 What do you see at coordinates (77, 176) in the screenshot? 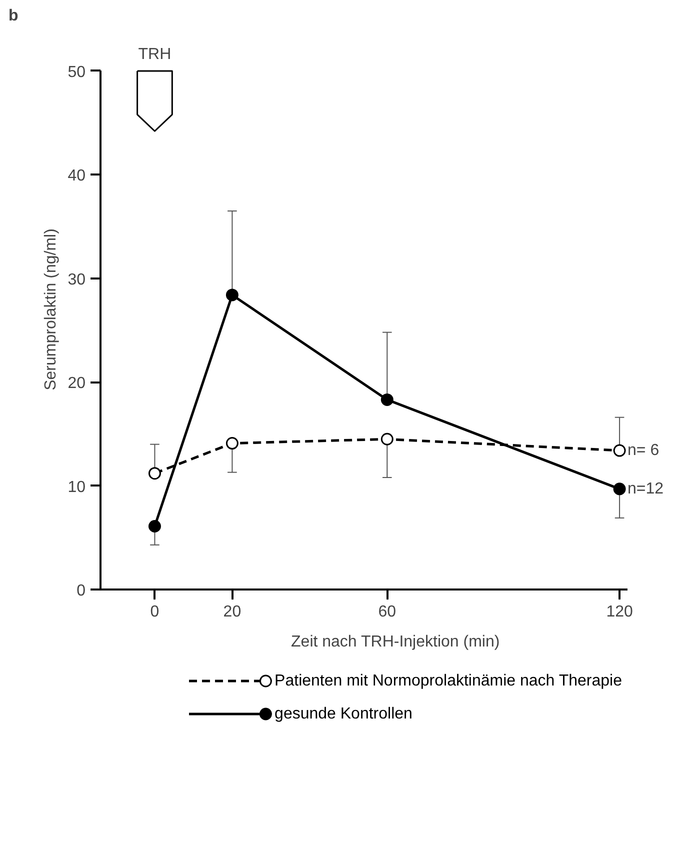
I see `y-tick-label: 40` at bounding box center [77, 176].